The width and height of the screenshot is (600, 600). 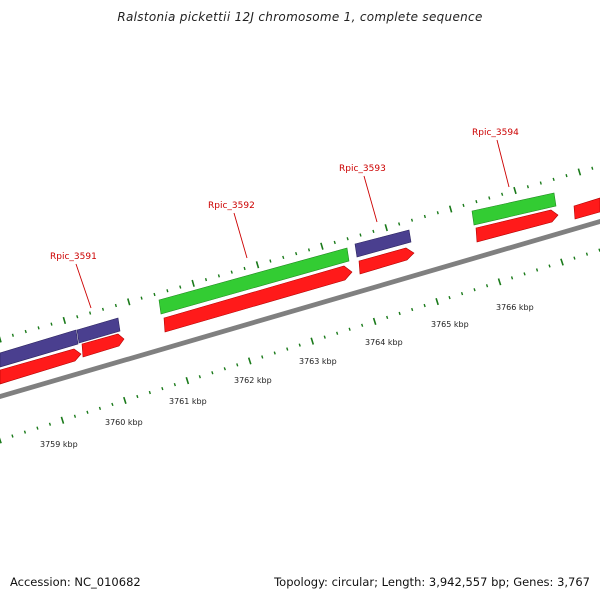 What do you see at coordinates (188, 401) in the screenshot?
I see `kbp-label-3761: 3761 kbp` at bounding box center [188, 401].